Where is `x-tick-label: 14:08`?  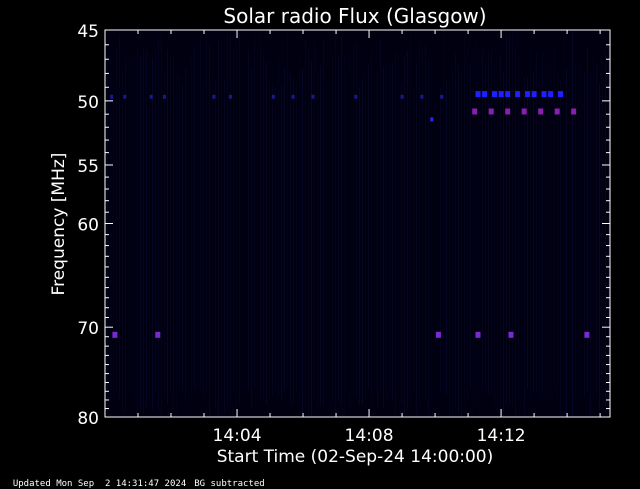
x-tick-label: 14:08 is located at coordinates (369, 436).